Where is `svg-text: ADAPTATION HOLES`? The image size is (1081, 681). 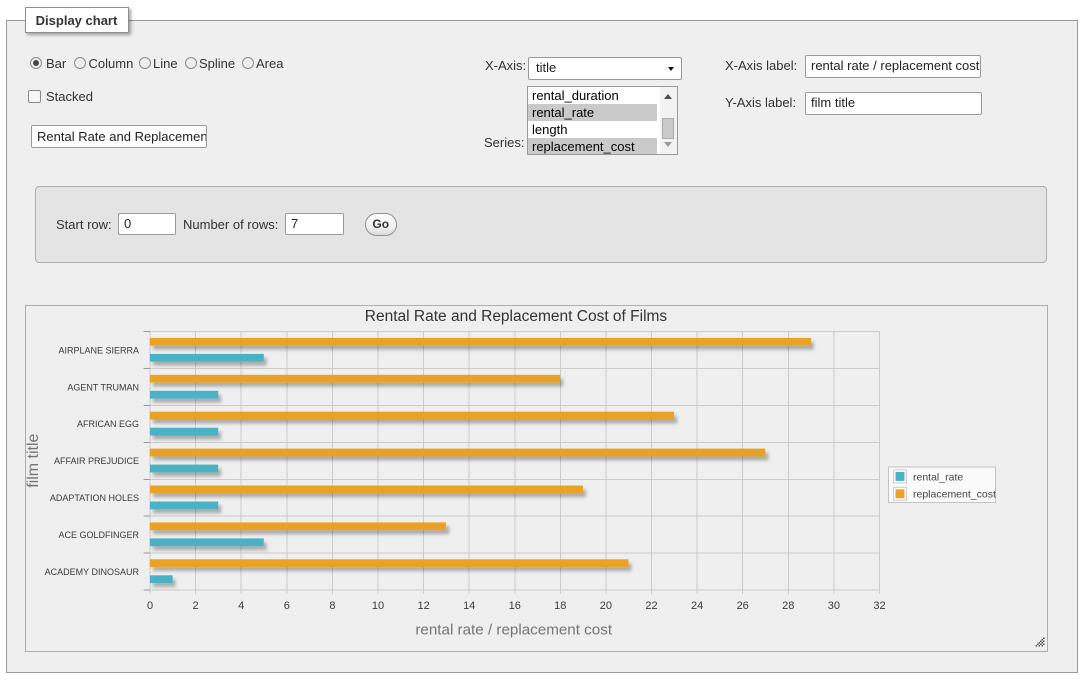
svg-text: ADAPTATION HOLES is located at coordinates (94, 498).